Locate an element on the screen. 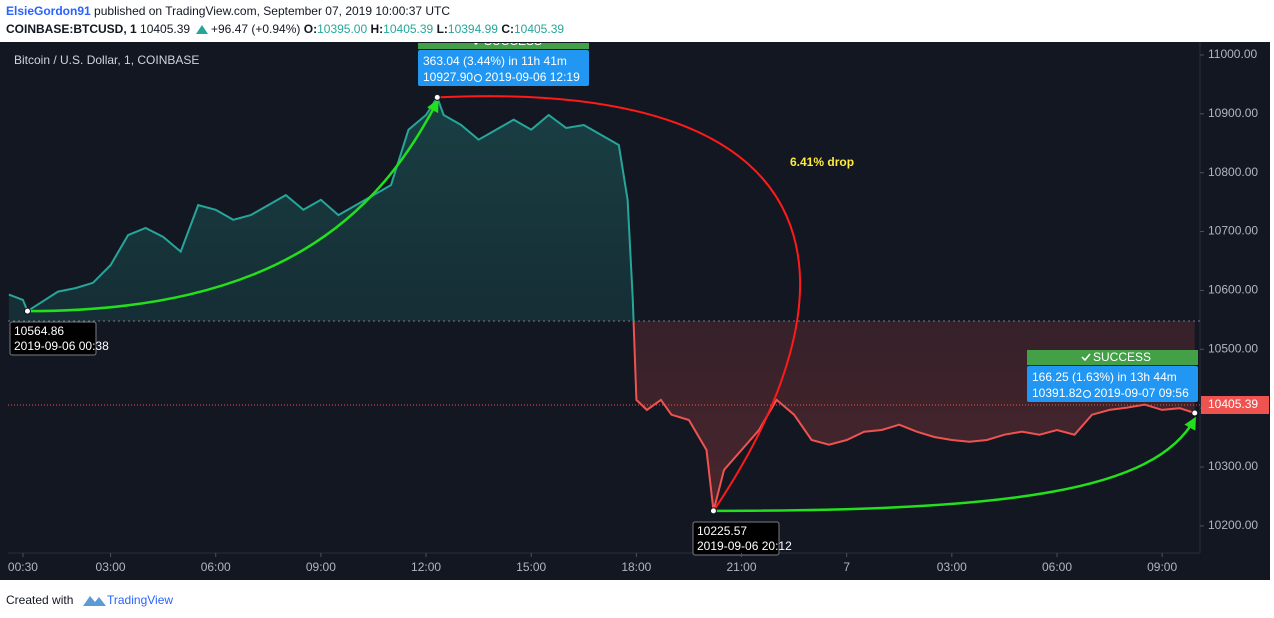 Image resolution: width=1274 pixels, height=618 pixels. info-price: 10927.90 is located at coordinates (448, 77).